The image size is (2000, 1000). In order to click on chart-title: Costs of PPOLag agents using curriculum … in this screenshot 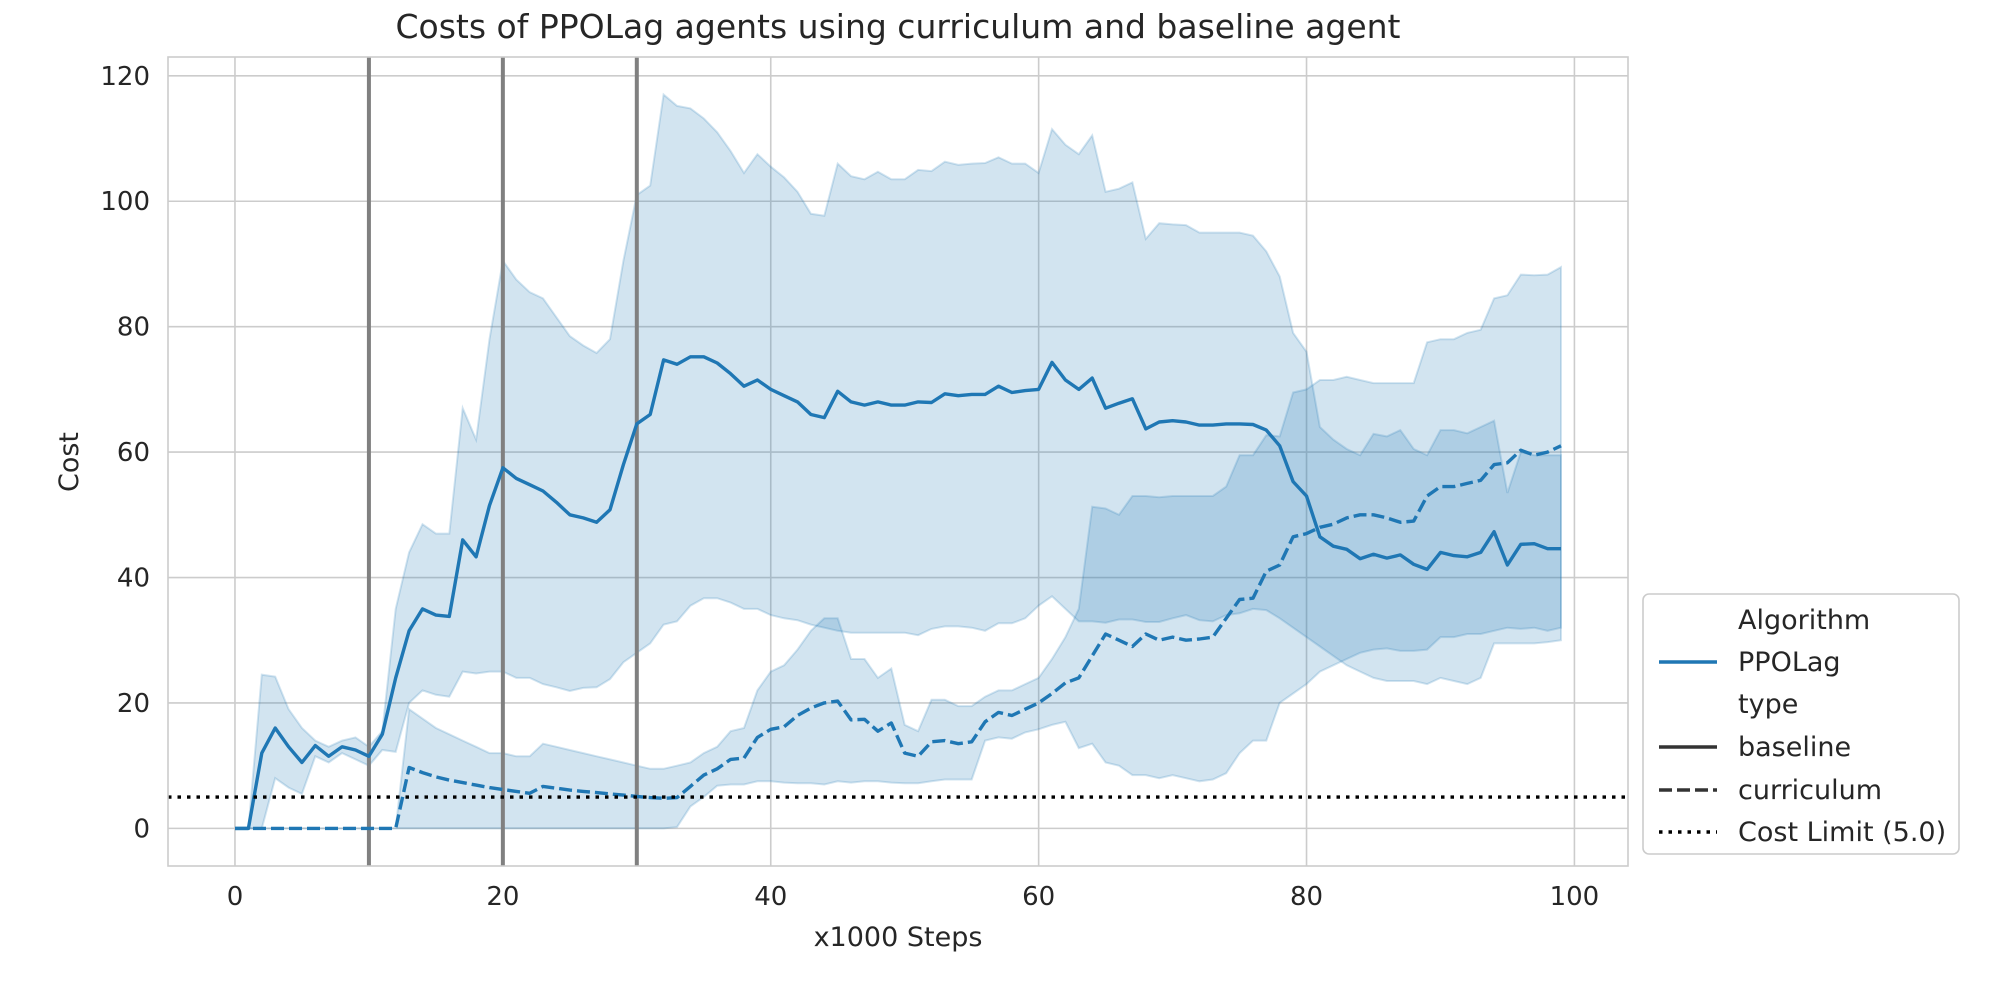, I will do `click(898, 26)`.